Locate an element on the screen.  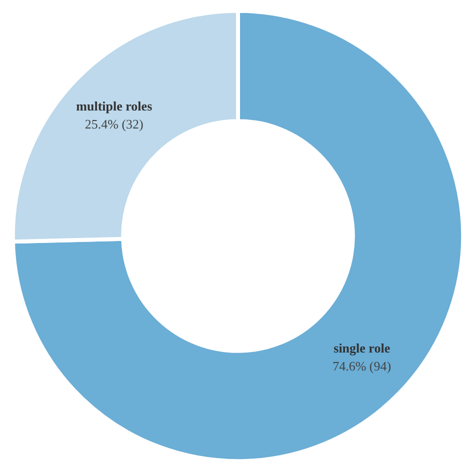
data-label: 74.6% (94) is located at coordinates (362, 366).